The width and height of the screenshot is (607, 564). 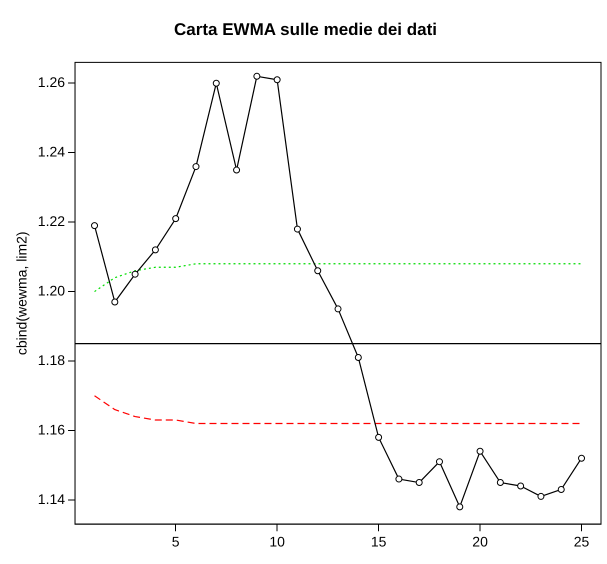 What do you see at coordinates (52, 290) in the screenshot?
I see `y-tick-label: 1.20` at bounding box center [52, 290].